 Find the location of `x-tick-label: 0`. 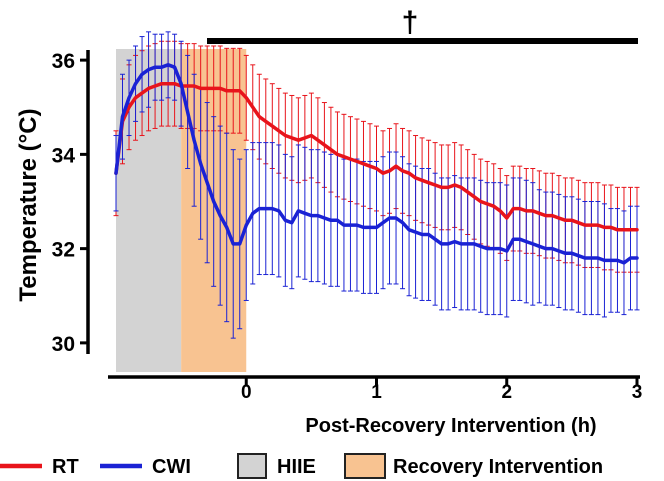

x-tick-label: 0 is located at coordinates (246, 392).